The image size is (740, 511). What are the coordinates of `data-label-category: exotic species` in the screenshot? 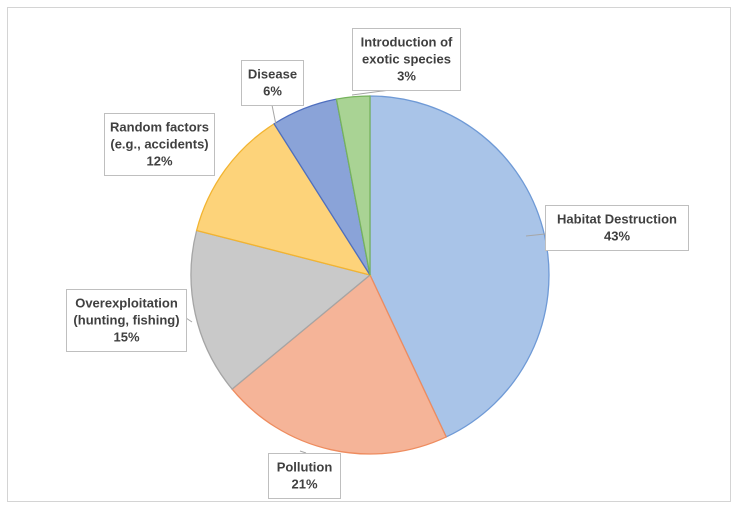 It's located at (406, 59).